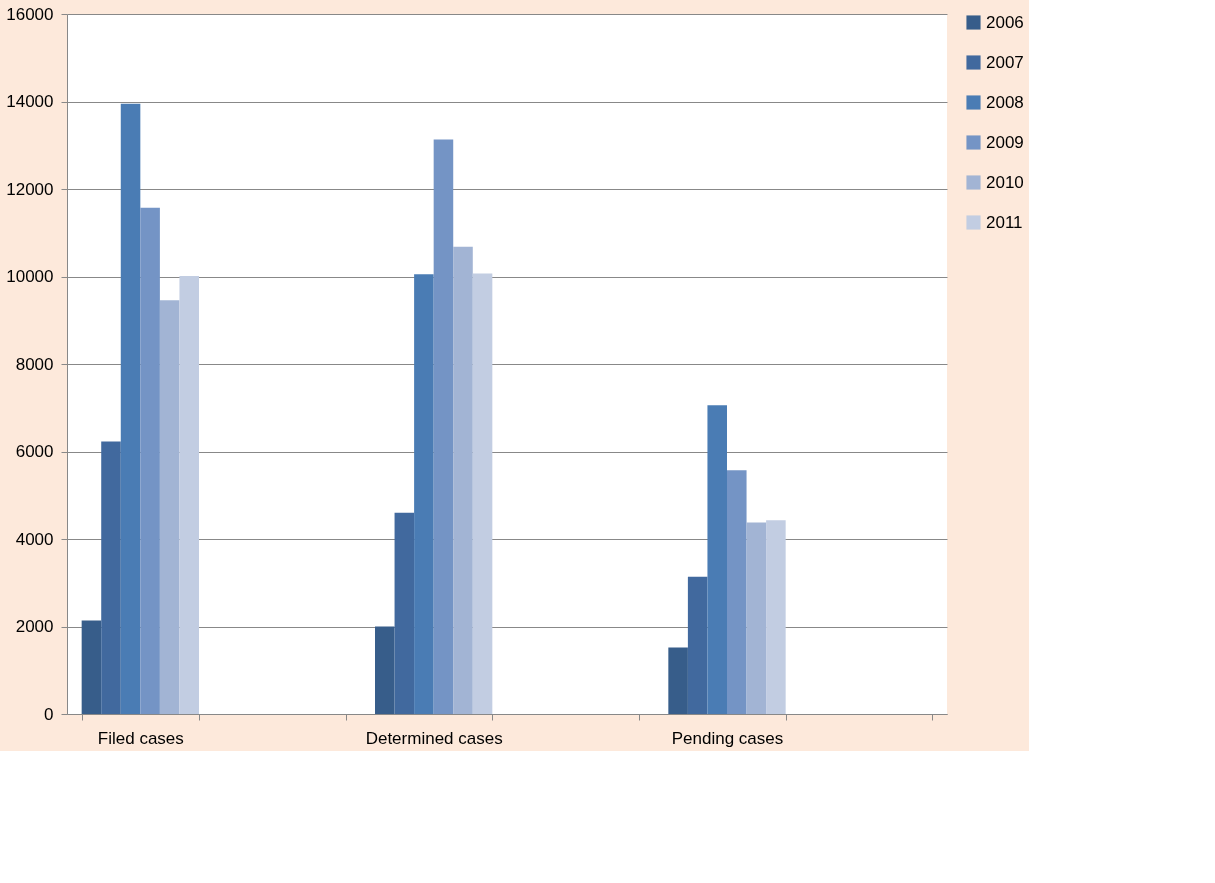 The image size is (1215, 883). Describe the element at coordinates (34, 451) in the screenshot. I see `y-tick-label: 6000` at that location.